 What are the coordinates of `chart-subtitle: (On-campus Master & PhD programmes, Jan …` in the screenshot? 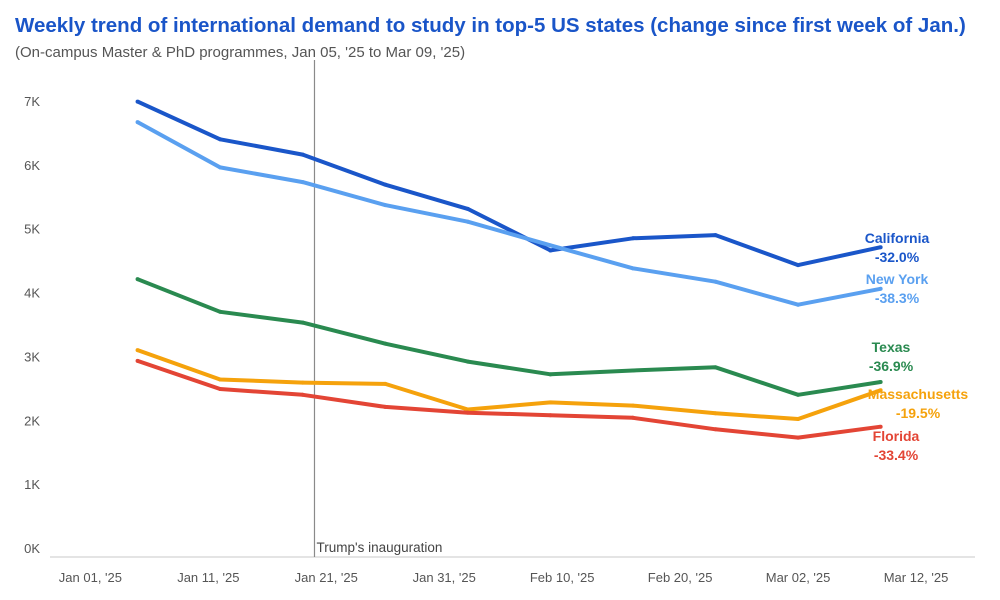 It's located at (240, 52).